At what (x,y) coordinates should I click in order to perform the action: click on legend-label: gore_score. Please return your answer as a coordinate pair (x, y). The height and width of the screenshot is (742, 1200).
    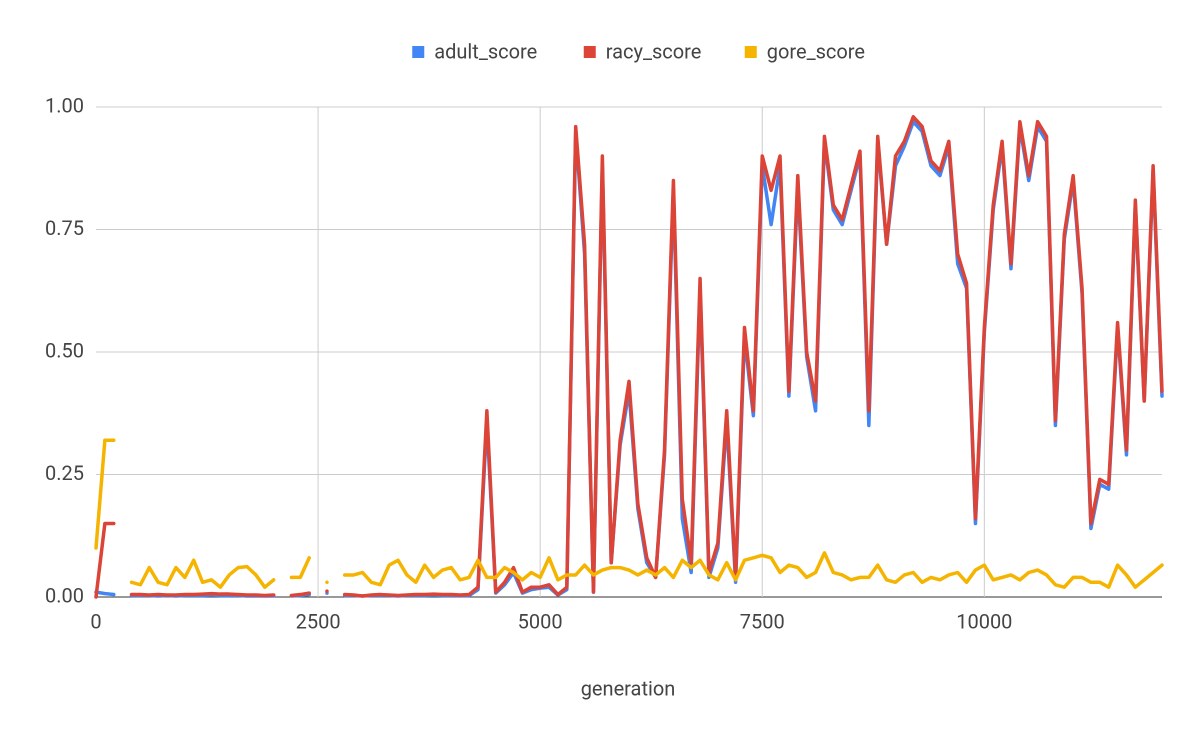
    Looking at the image, I should click on (816, 51).